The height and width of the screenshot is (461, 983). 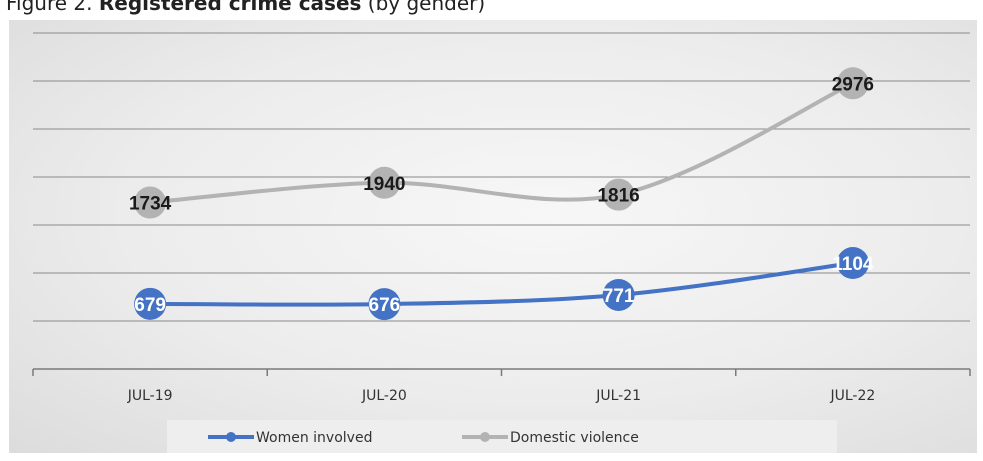 I want to click on data-label: 2976, so click(x=853, y=84).